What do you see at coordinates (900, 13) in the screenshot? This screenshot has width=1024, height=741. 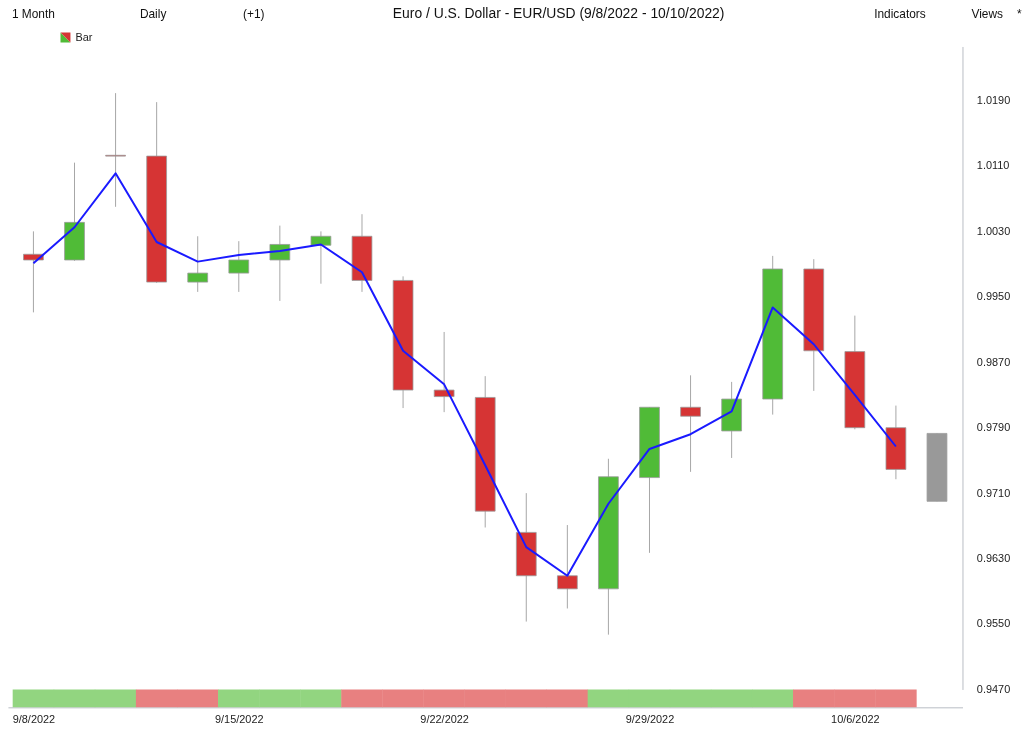 I see `text: Indicators` at bounding box center [900, 13].